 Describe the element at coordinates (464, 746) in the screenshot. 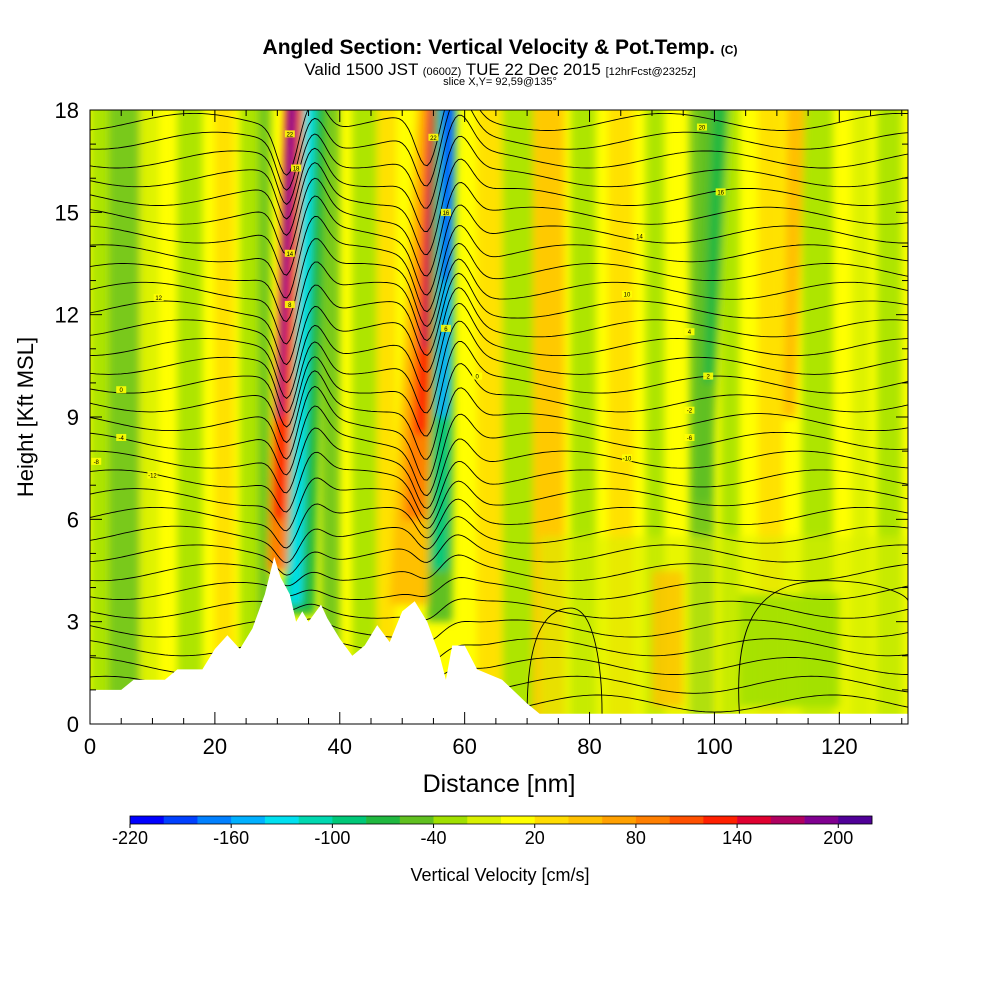

I see `x-tick-label: 60` at that location.